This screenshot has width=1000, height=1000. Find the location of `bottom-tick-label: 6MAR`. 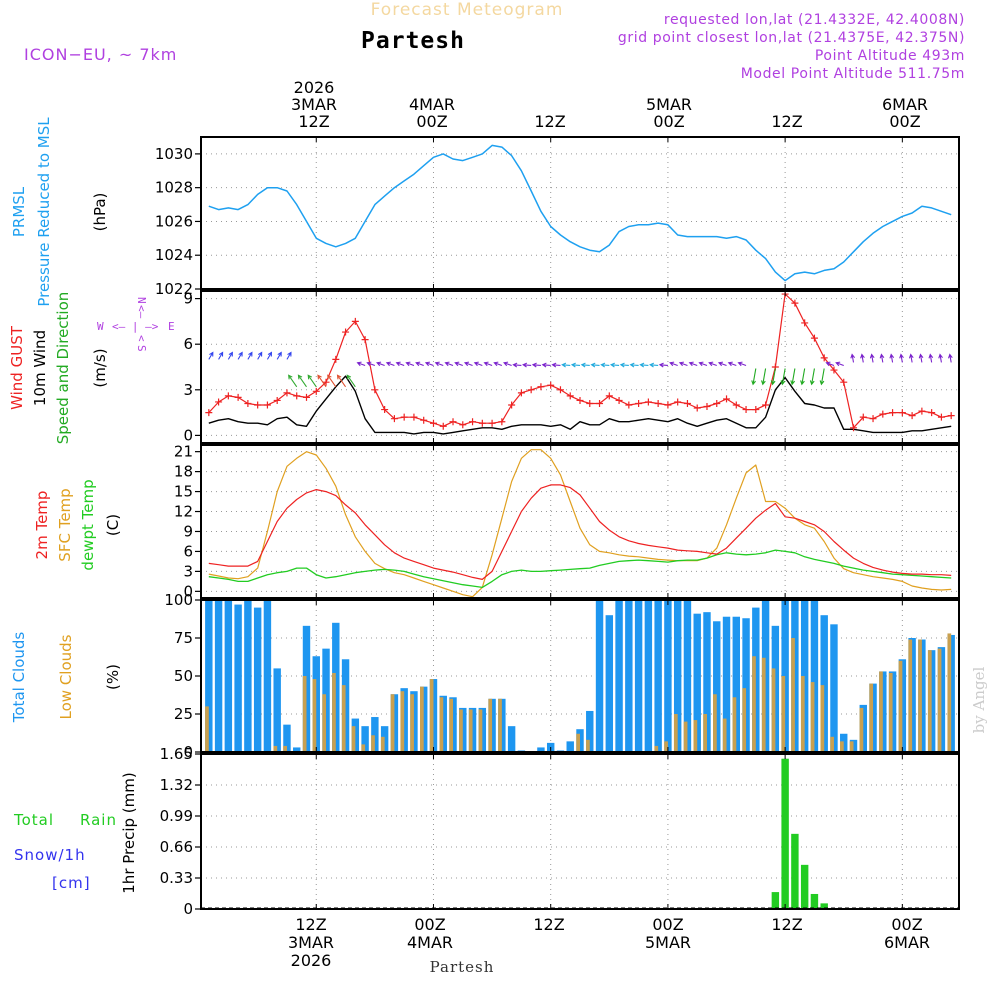

bottom-tick-label: 6MAR is located at coordinates (907, 942).